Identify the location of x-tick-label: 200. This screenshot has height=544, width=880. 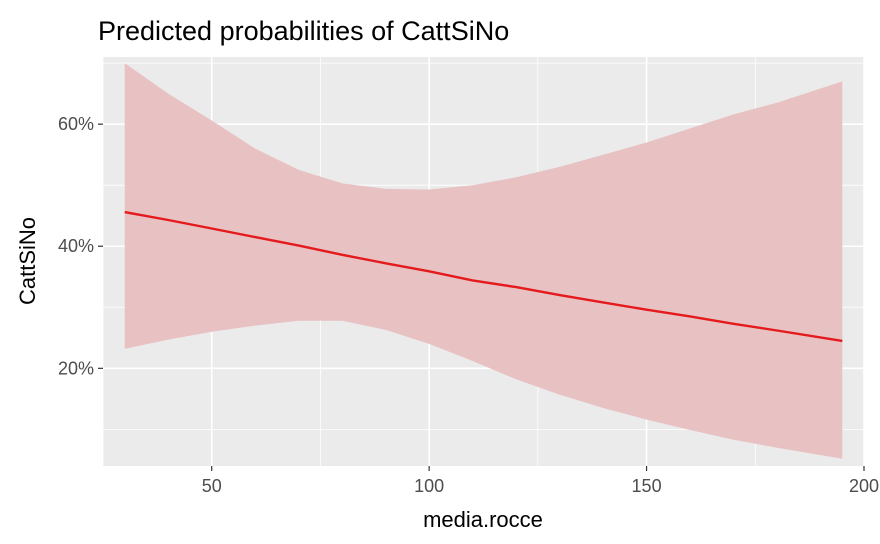
(864, 486).